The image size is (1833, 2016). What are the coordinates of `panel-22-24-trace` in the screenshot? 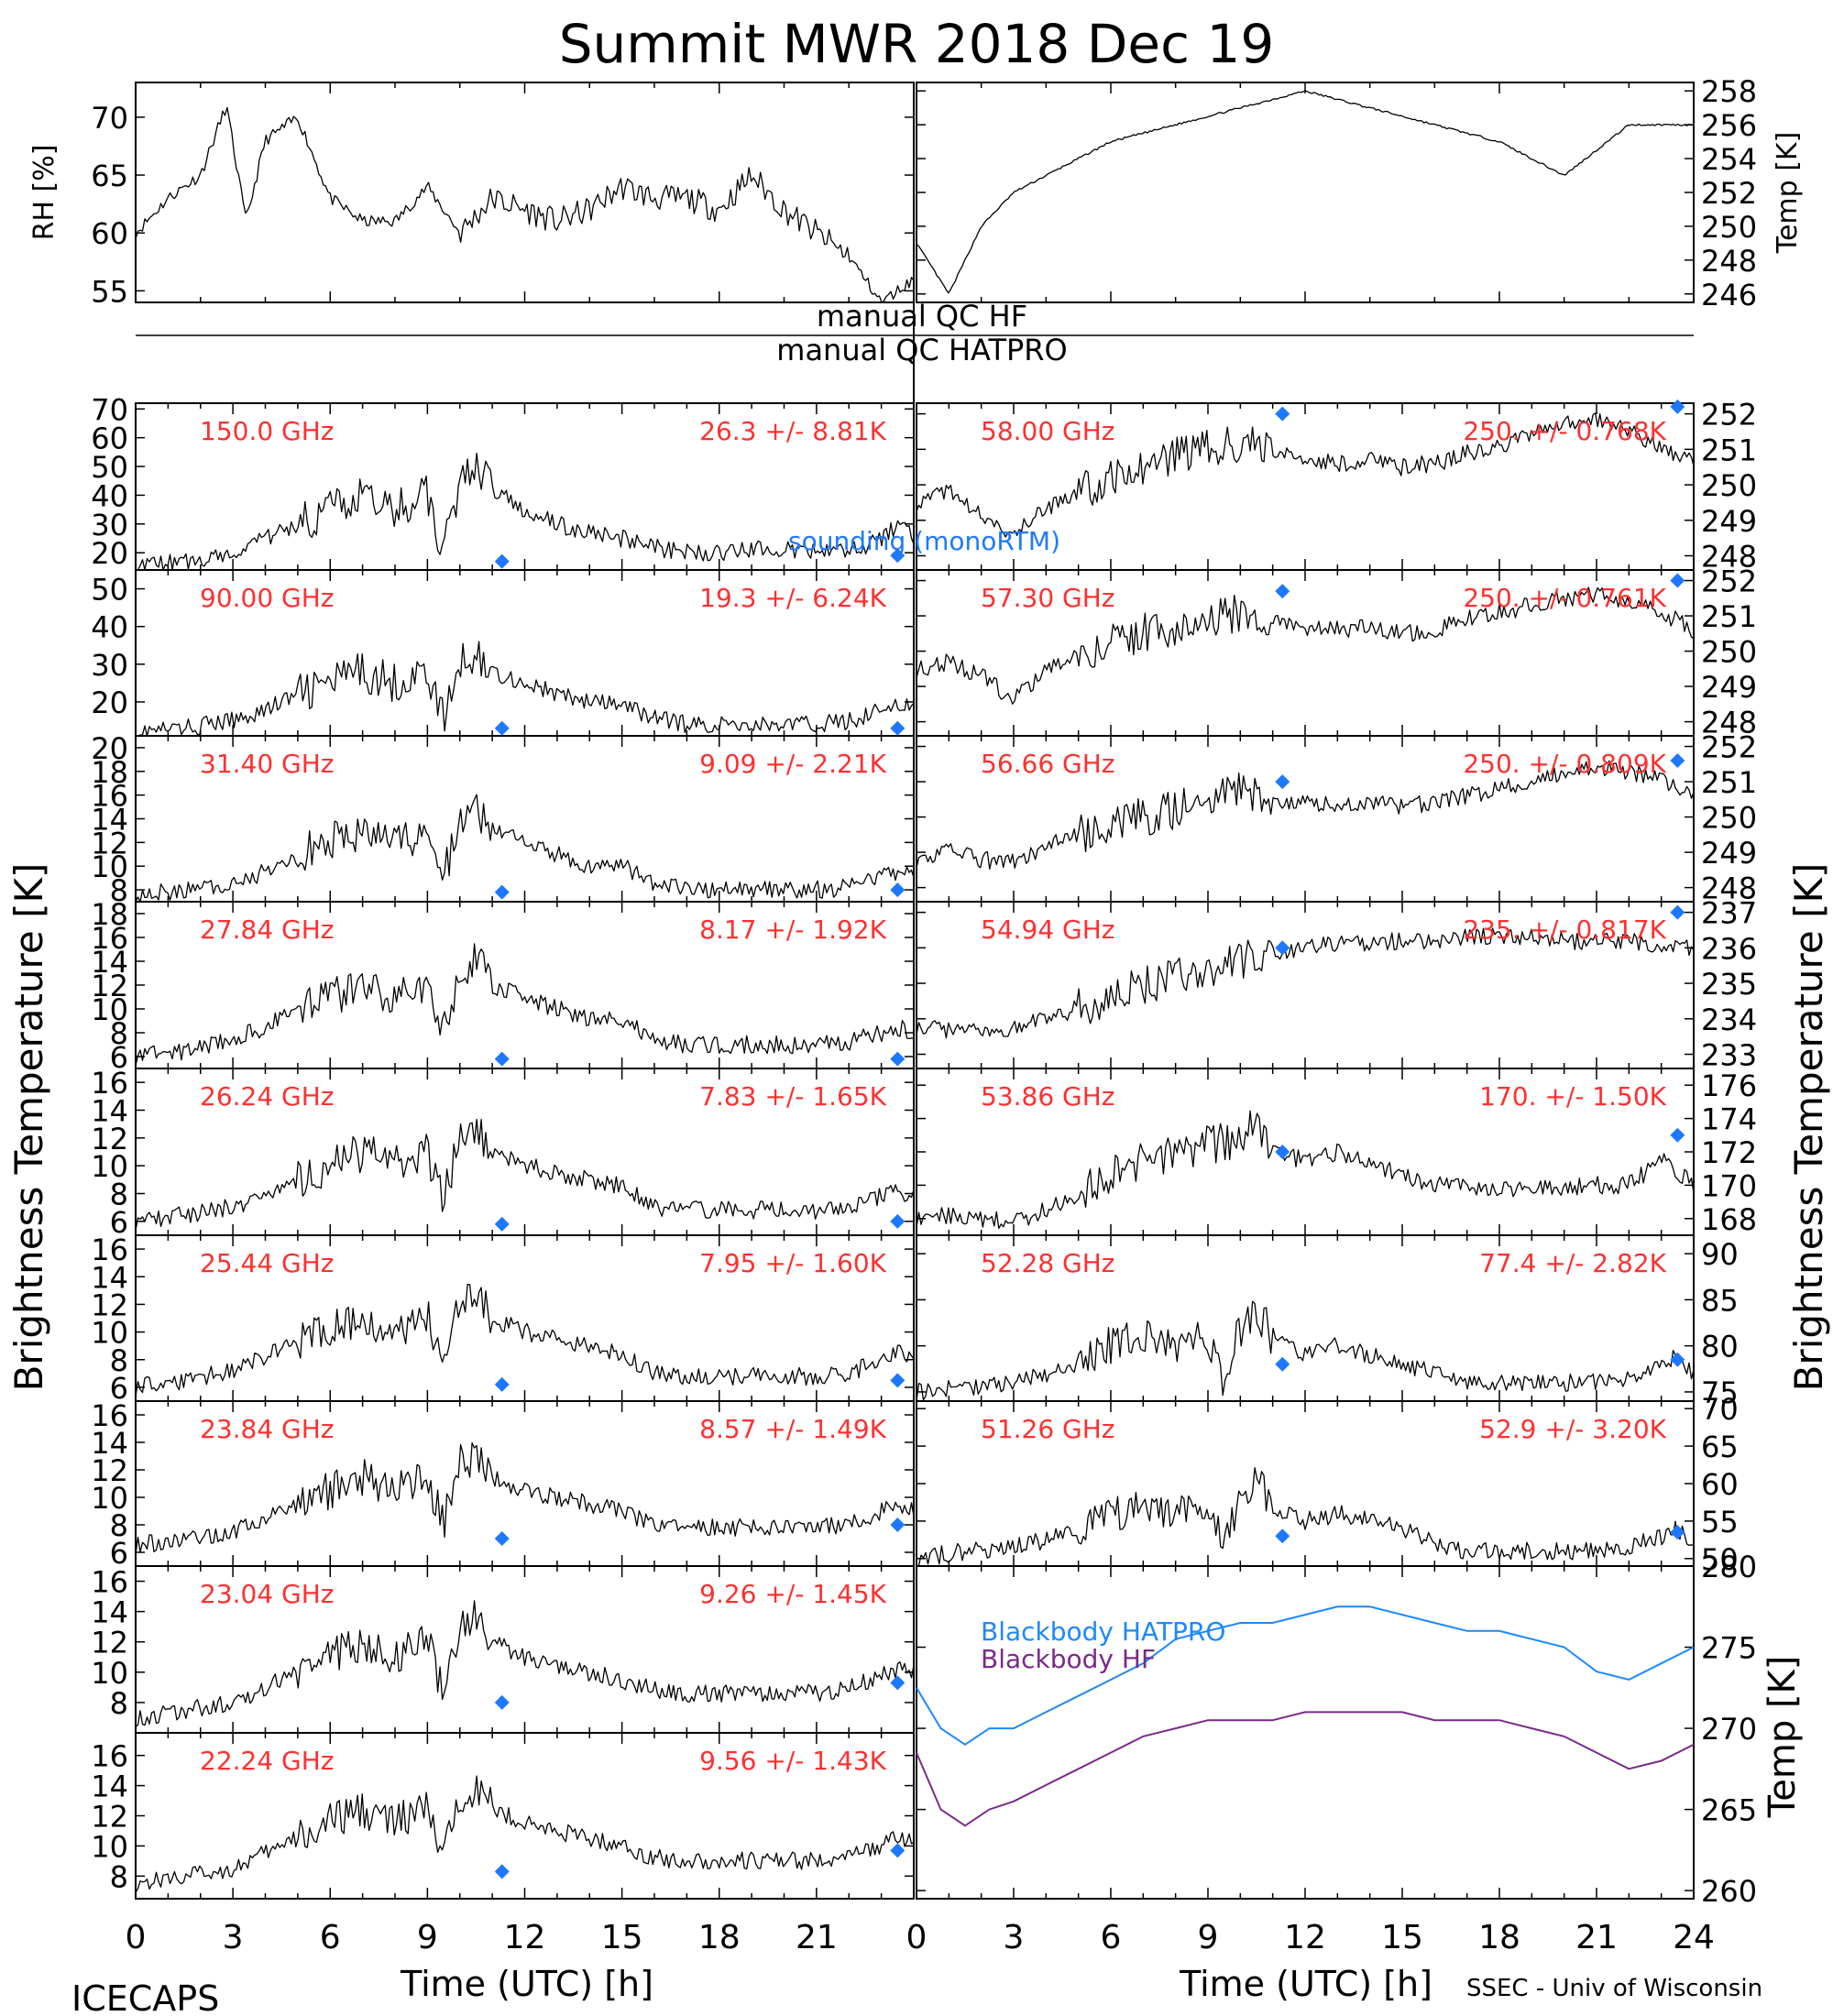 It's located at (525, 1834).